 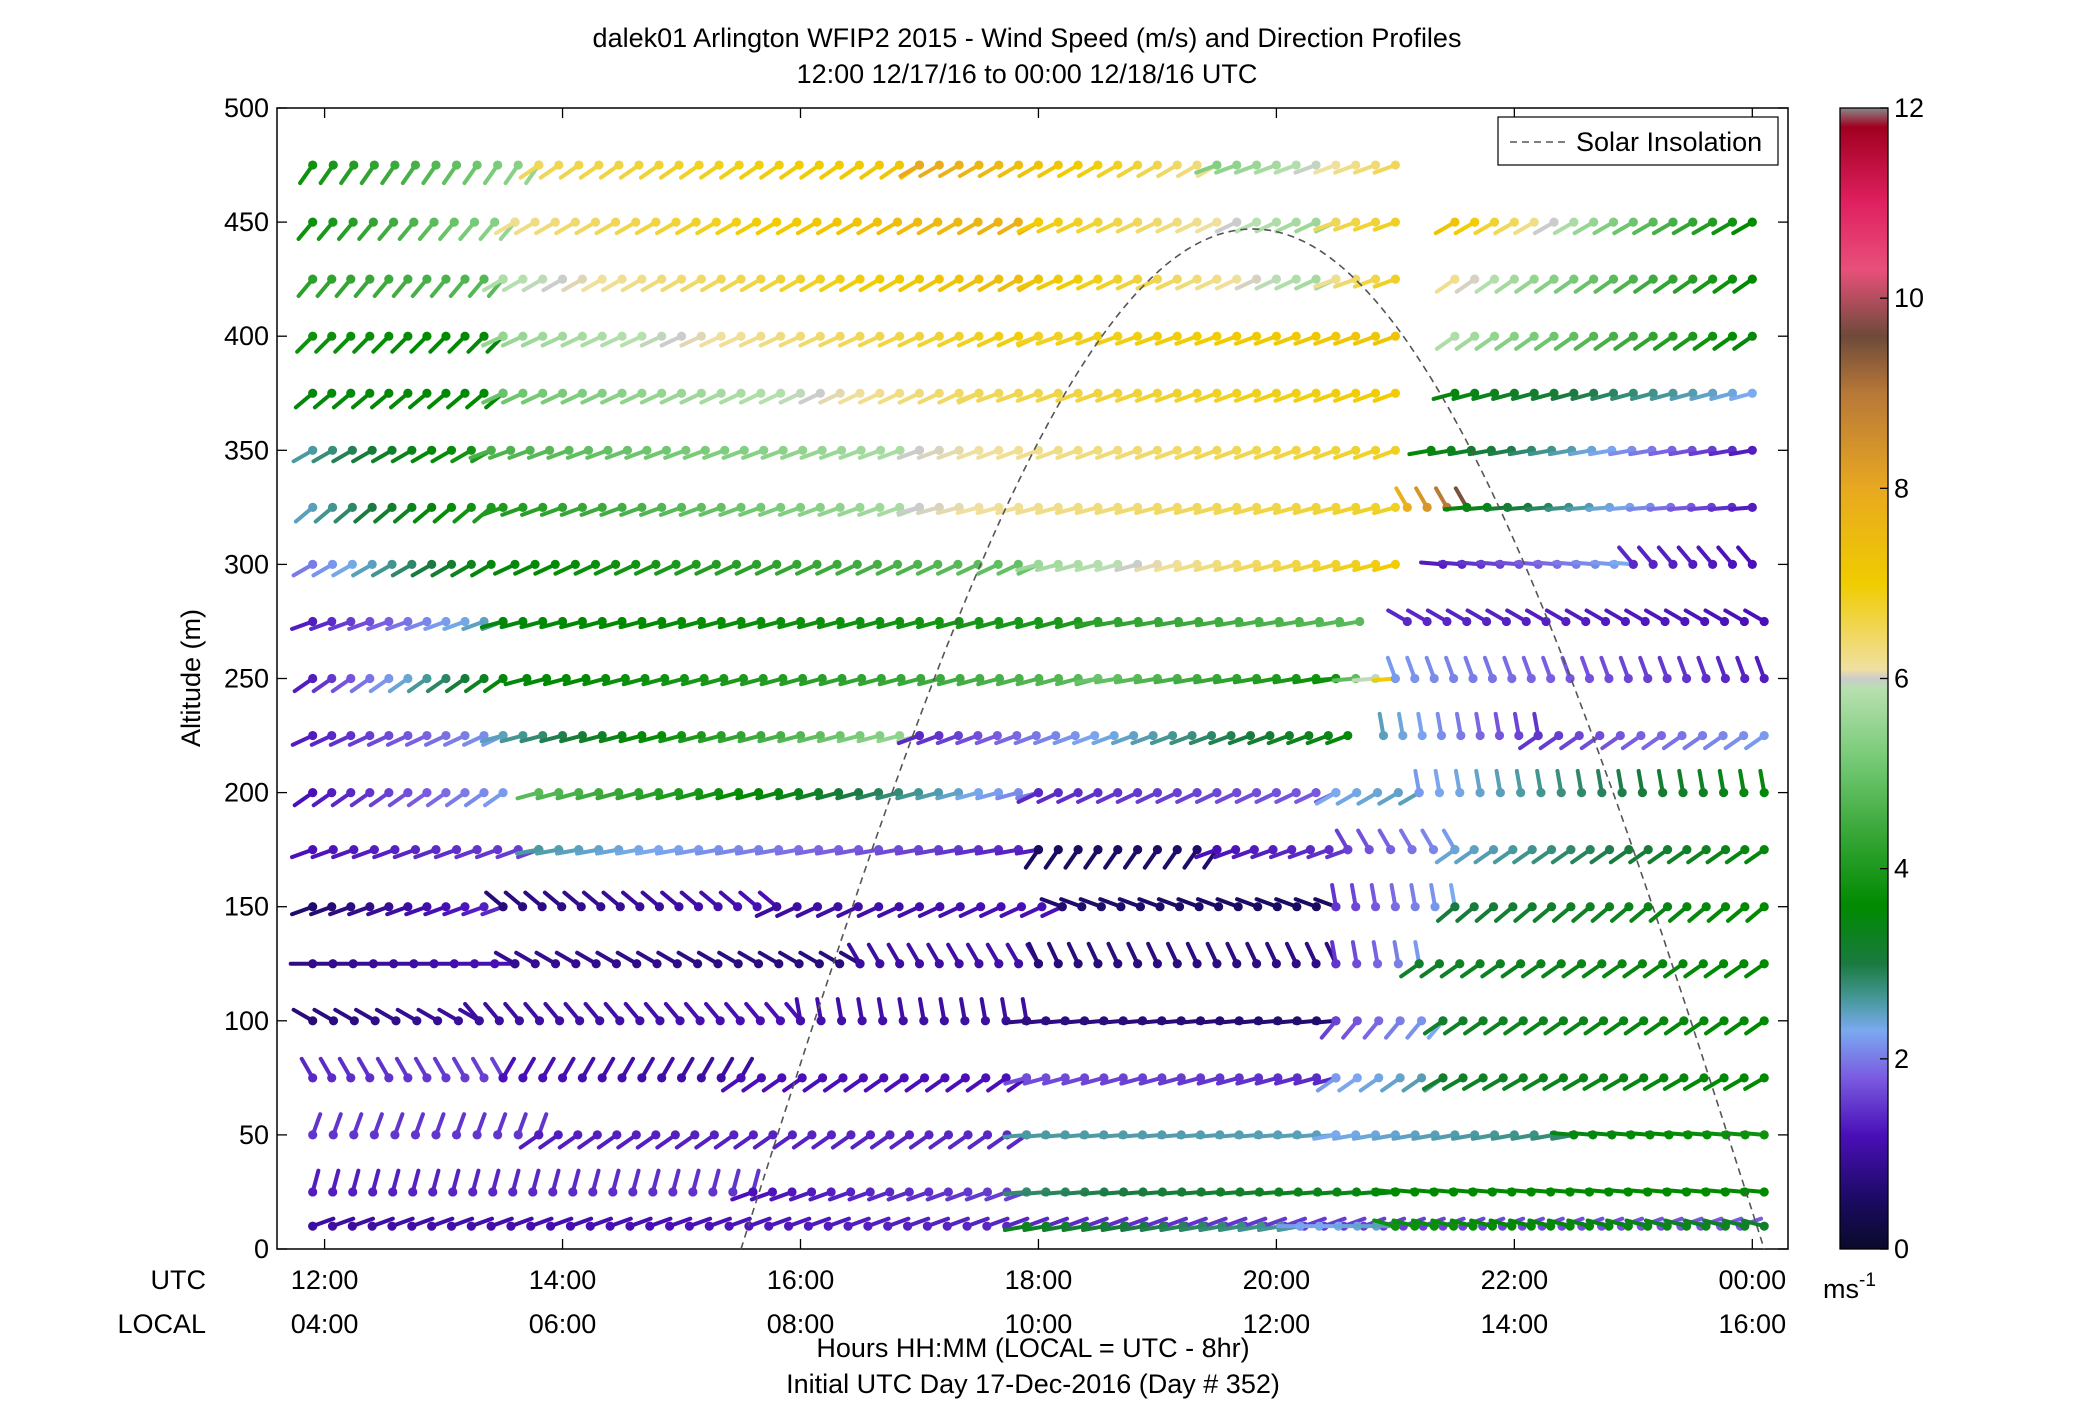 What do you see at coordinates (254, 1135) in the screenshot?
I see `y-tick-label: 50` at bounding box center [254, 1135].